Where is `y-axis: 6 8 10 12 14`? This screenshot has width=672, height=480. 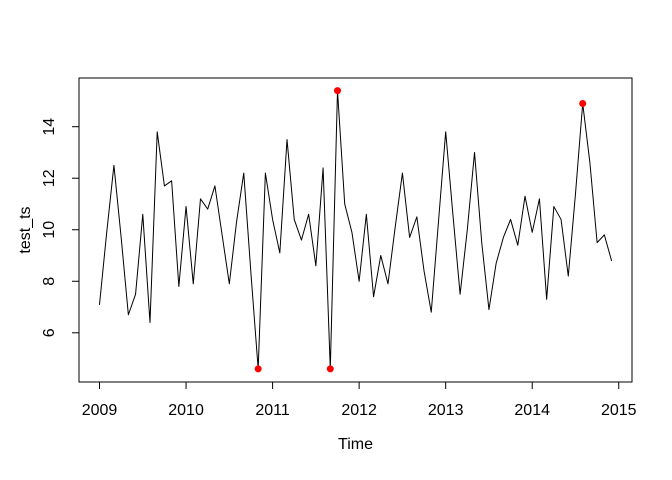 y-axis: 6 8 10 12 14 is located at coordinates (60, 227).